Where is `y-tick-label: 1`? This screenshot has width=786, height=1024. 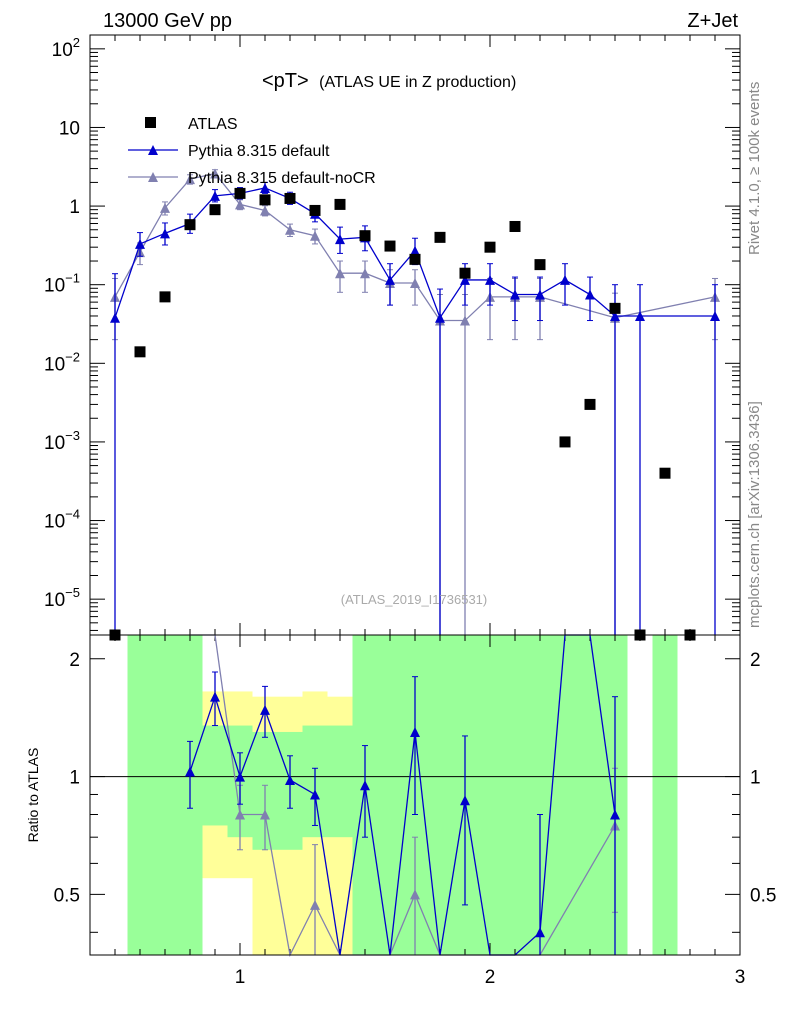 y-tick-label: 1 is located at coordinates (74, 207).